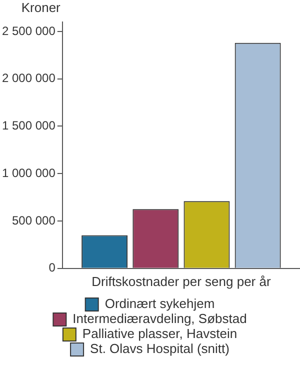 The image size is (300, 370). Describe the element at coordinates (160, 334) in the screenshot. I see `legend-label: Palliative plasser, Havstein` at that location.